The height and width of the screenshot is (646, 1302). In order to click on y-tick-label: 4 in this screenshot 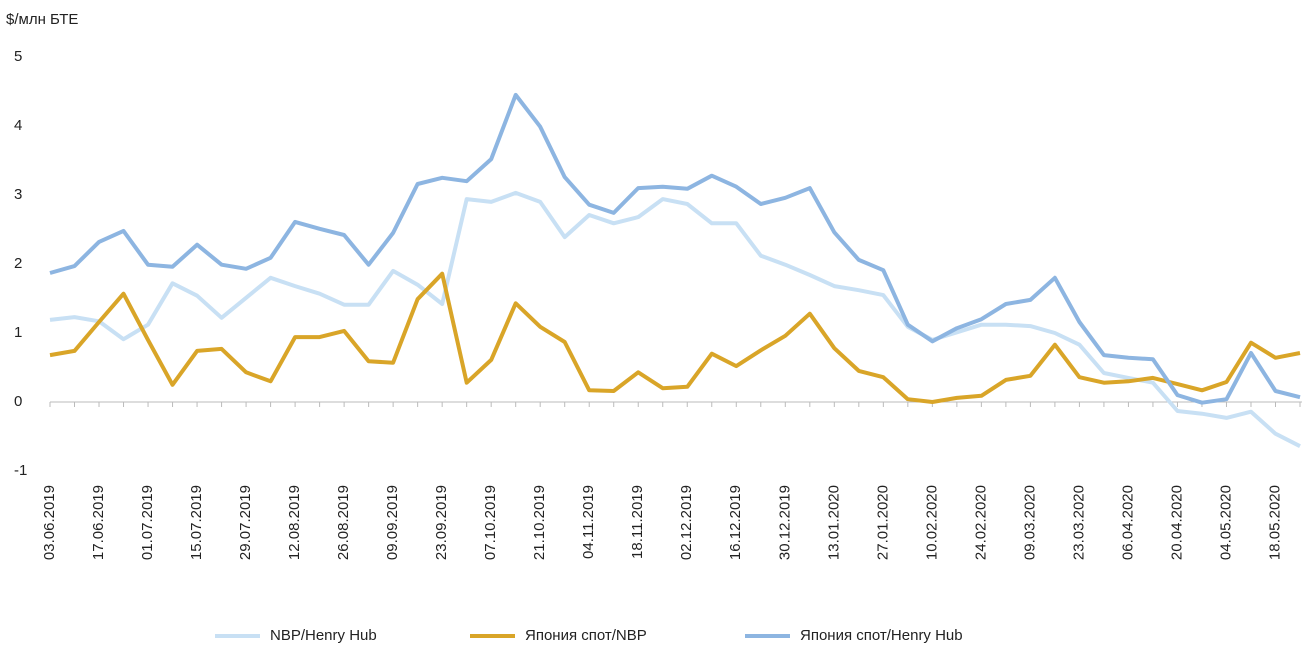, I will do `click(18, 125)`.